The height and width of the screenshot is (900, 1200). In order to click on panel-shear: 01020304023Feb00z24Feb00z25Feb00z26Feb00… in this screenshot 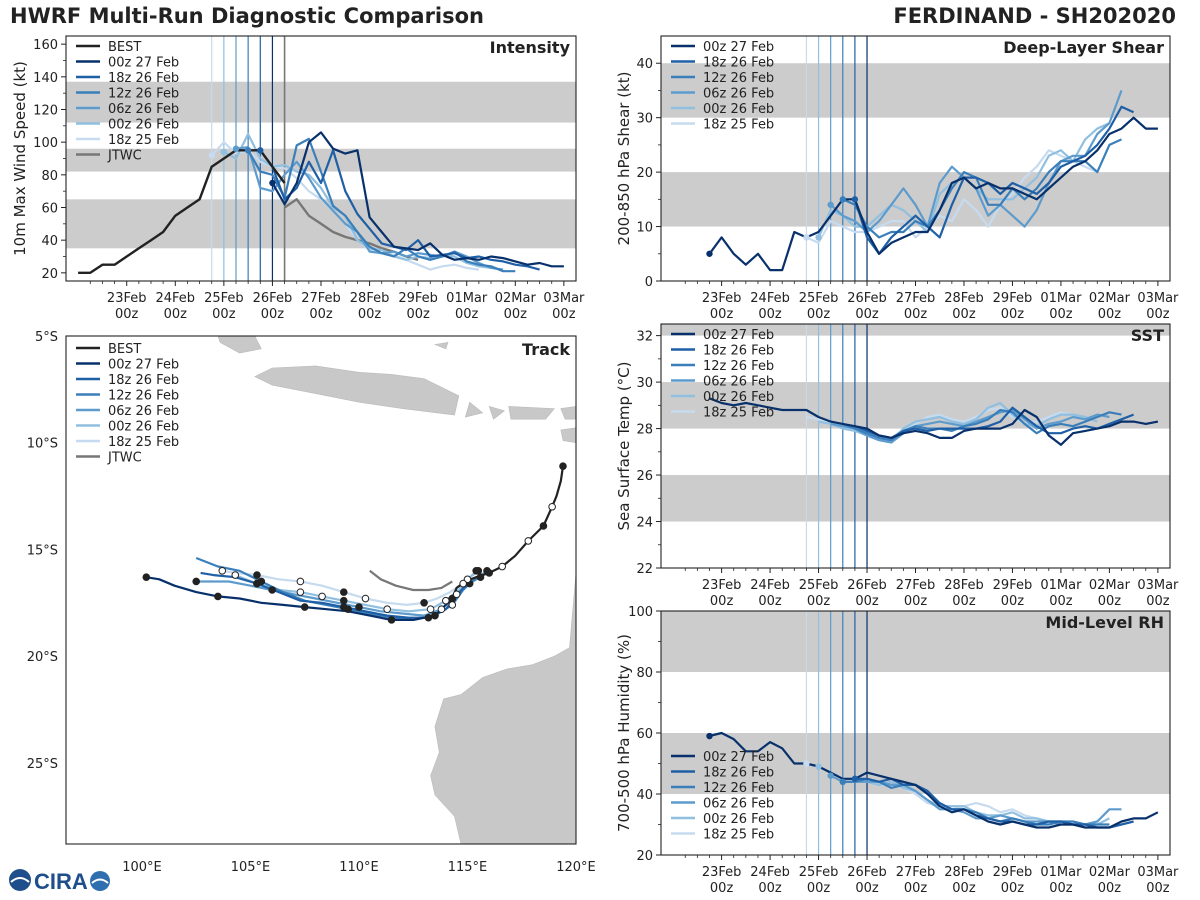, I will do `click(897, 178)`.